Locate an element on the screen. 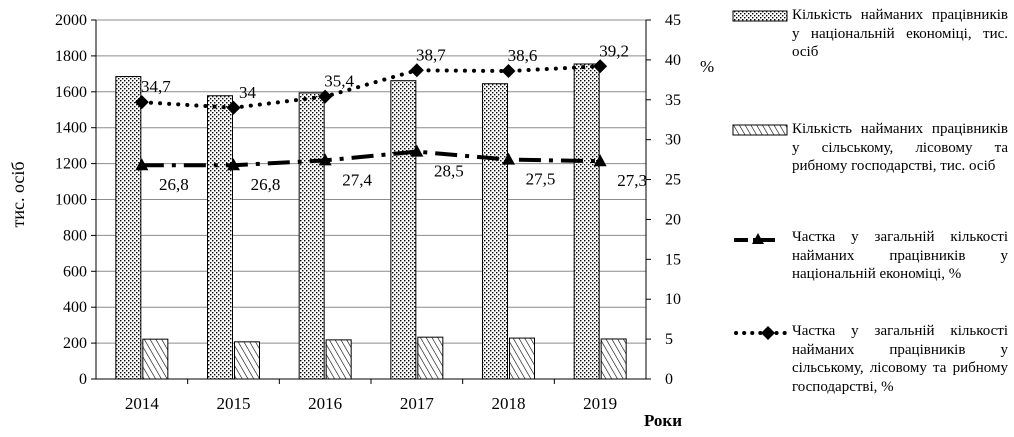 This screenshot has height=437, width=1014. y2-tick-label: 40 is located at coordinates (673, 60).